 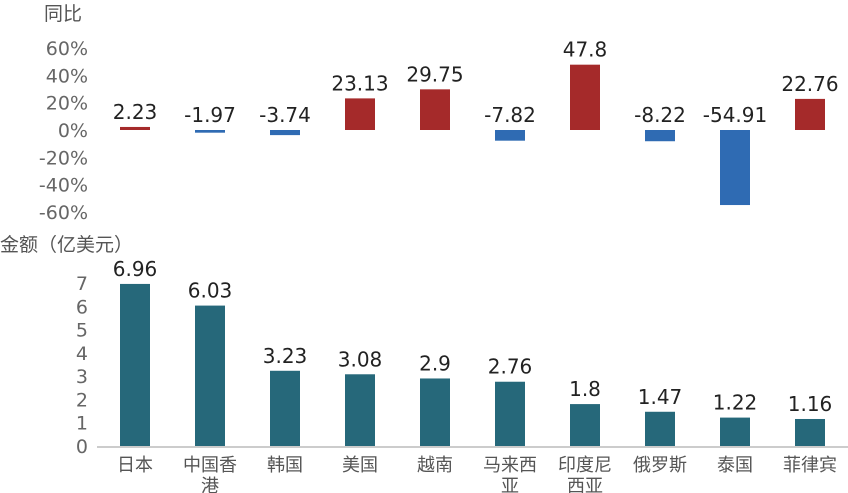 I want to click on category-label: 马来西亚, so click(x=510, y=474).